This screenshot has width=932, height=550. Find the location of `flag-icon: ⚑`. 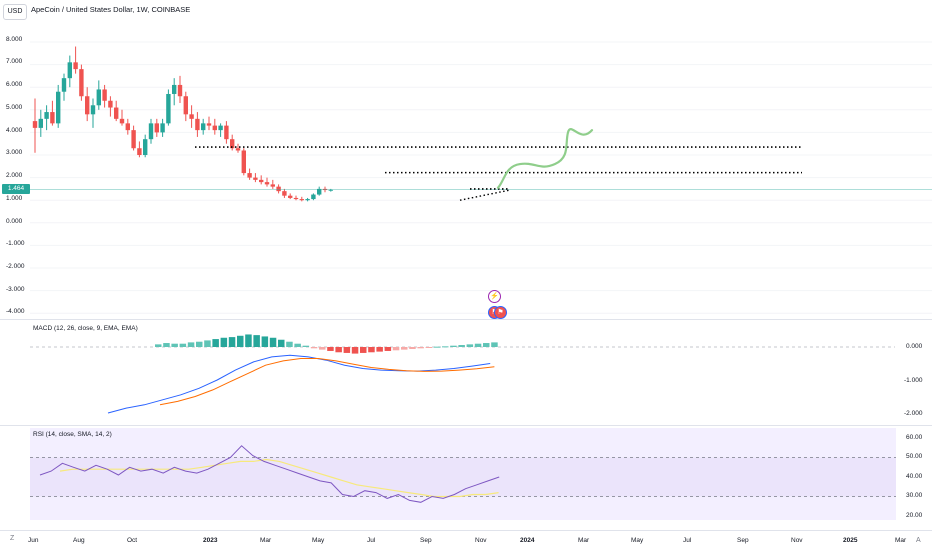

flag-icon: ⚑ is located at coordinates (500, 312).